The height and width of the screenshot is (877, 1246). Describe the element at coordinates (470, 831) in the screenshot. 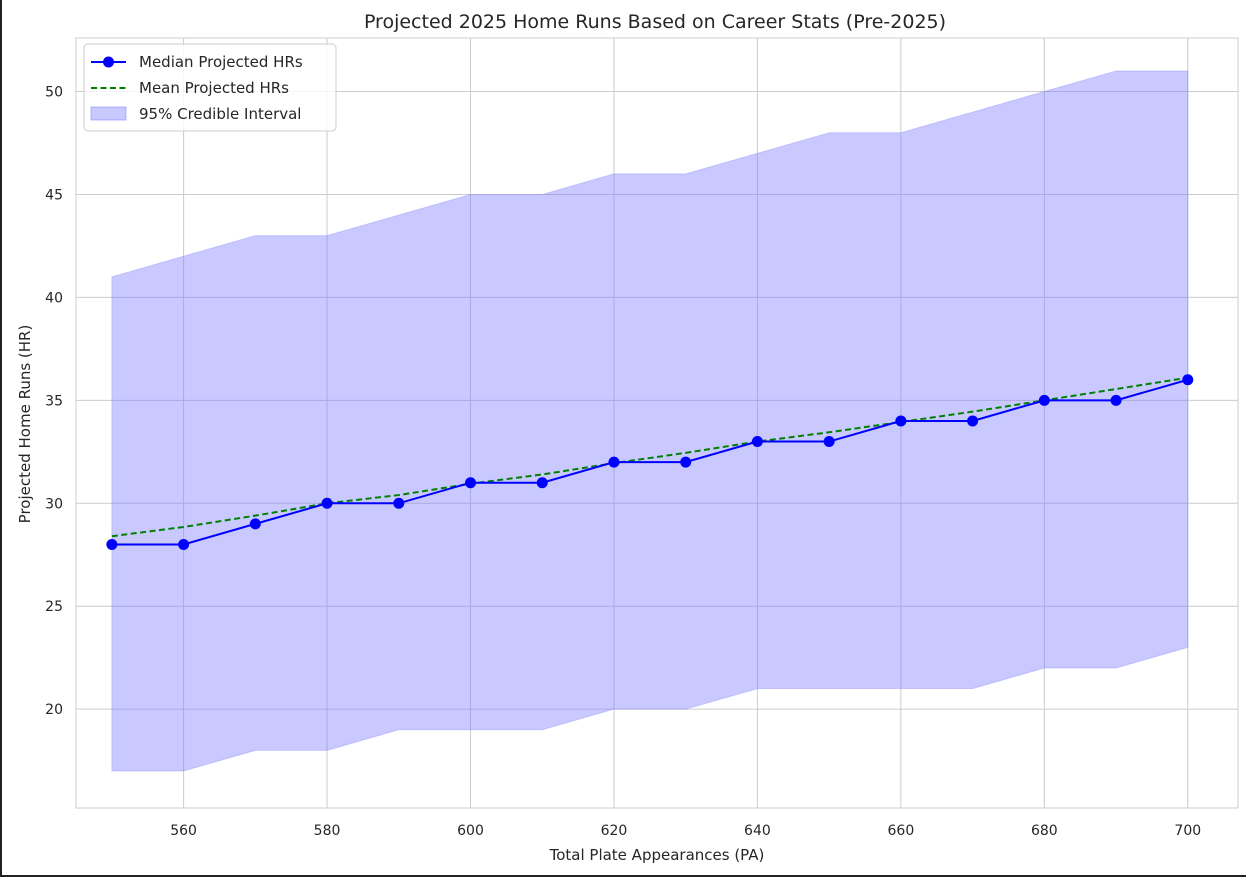

I see `x-tick-label-600: 600` at that location.